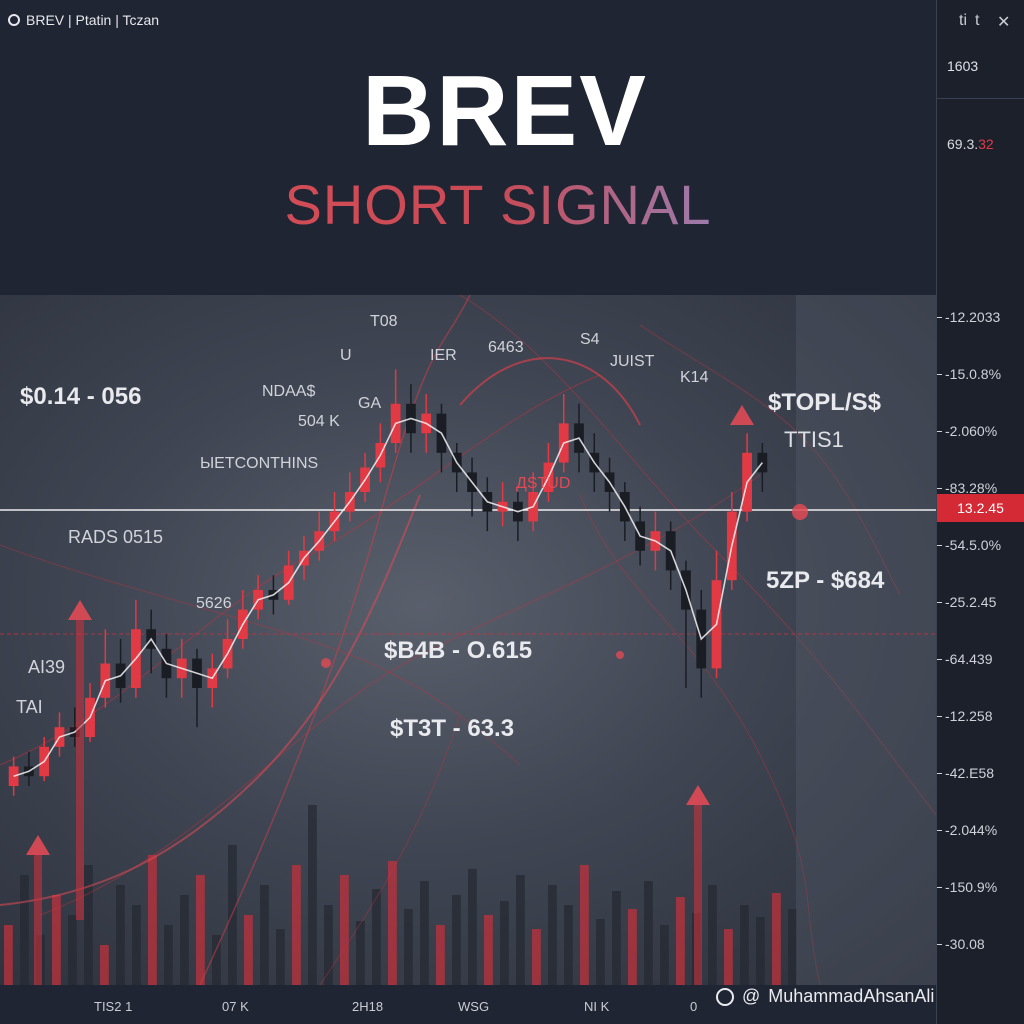 The width and height of the screenshot is (1024, 1024). I want to click on metconth-label: ЫETCONTHINS, so click(259, 463).